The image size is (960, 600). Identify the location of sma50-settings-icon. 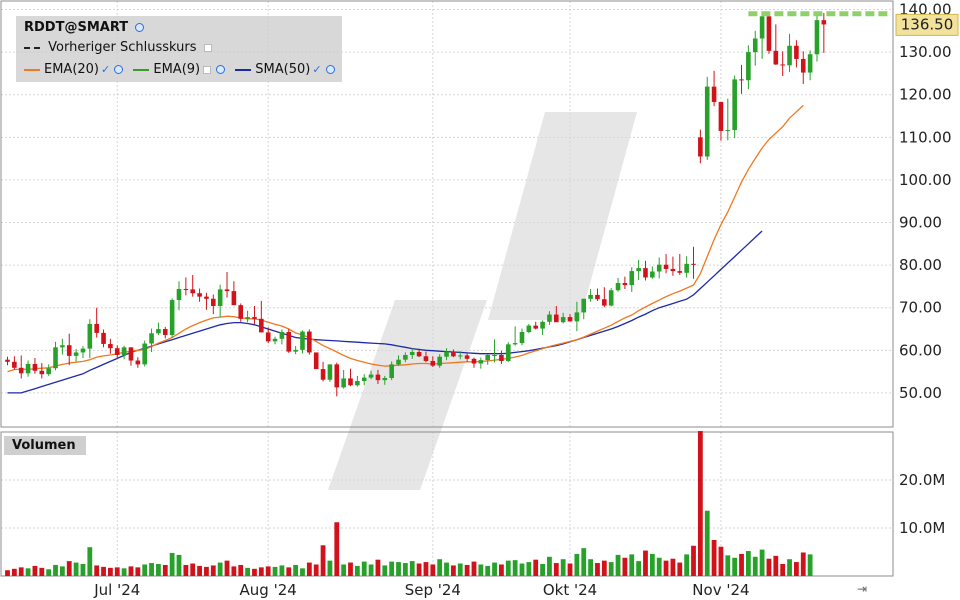
(330, 69).